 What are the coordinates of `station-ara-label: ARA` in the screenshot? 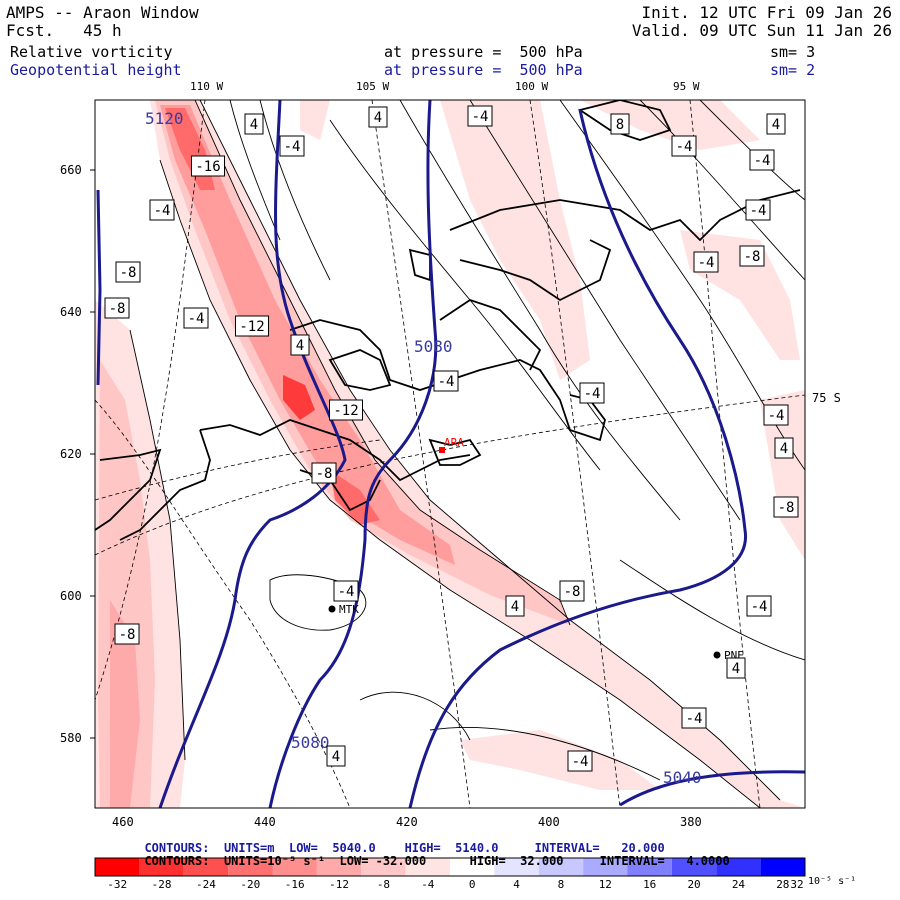 It's located at (454, 442).